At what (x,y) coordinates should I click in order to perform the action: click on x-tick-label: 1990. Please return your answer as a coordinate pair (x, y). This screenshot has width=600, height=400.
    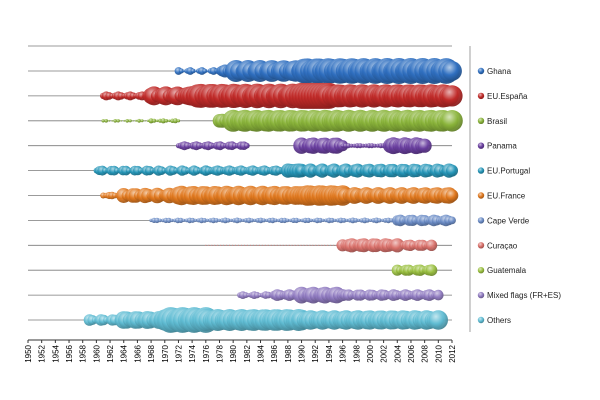
    Looking at the image, I should click on (302, 353).